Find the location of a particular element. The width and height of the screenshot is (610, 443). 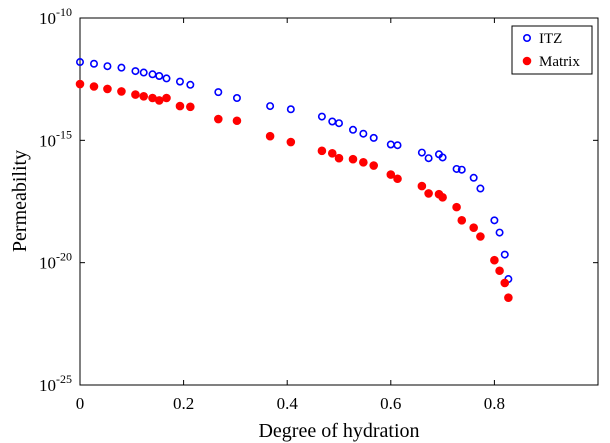

y-tick-exponent: -25 is located at coordinates (64, 379).